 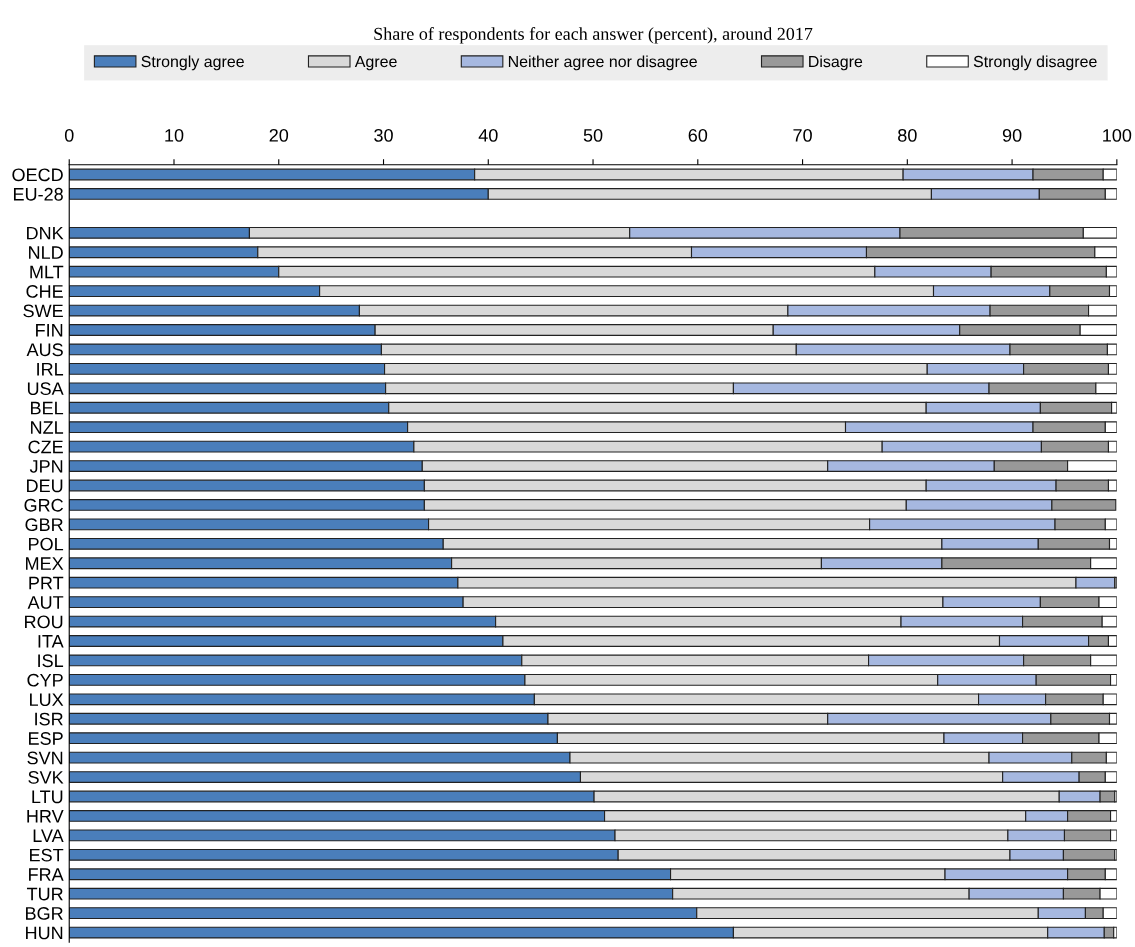 I want to click on x-tick-label: 70, so click(x=802, y=135).